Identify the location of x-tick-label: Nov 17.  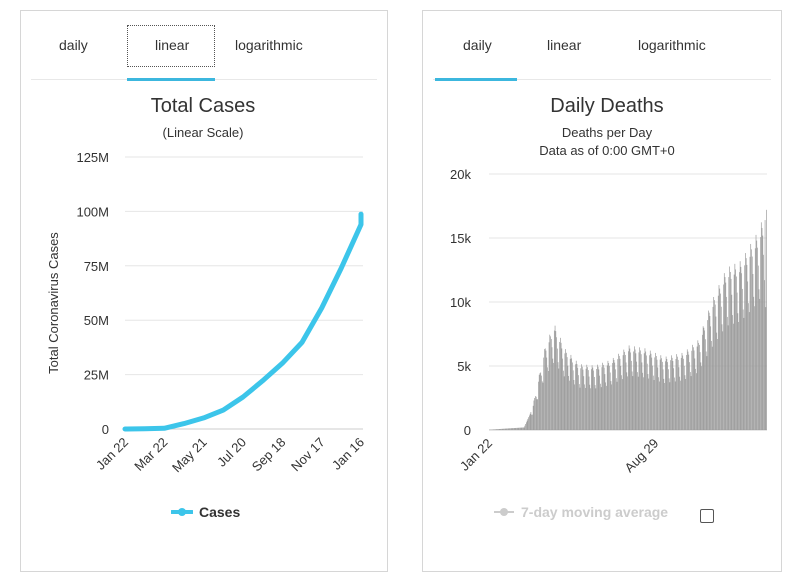
(308, 455).